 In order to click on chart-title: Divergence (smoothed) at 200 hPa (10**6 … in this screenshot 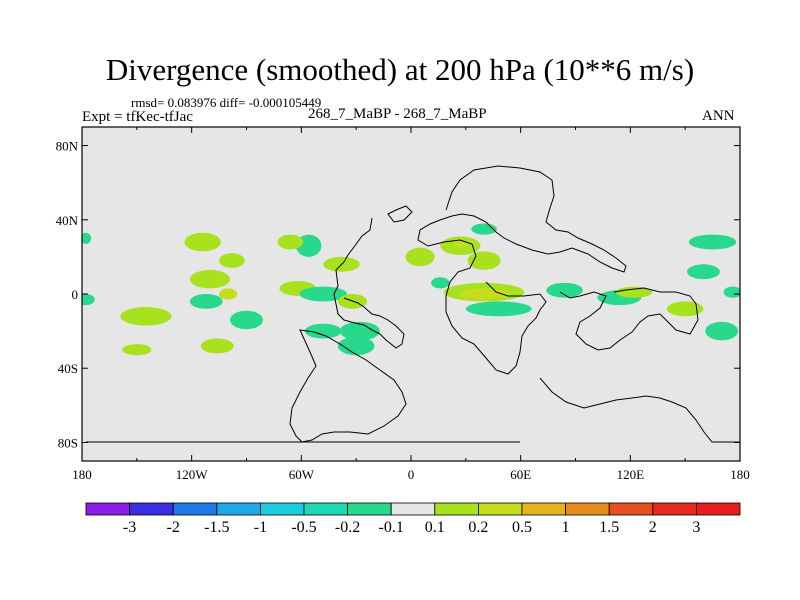, I will do `click(400, 69)`.